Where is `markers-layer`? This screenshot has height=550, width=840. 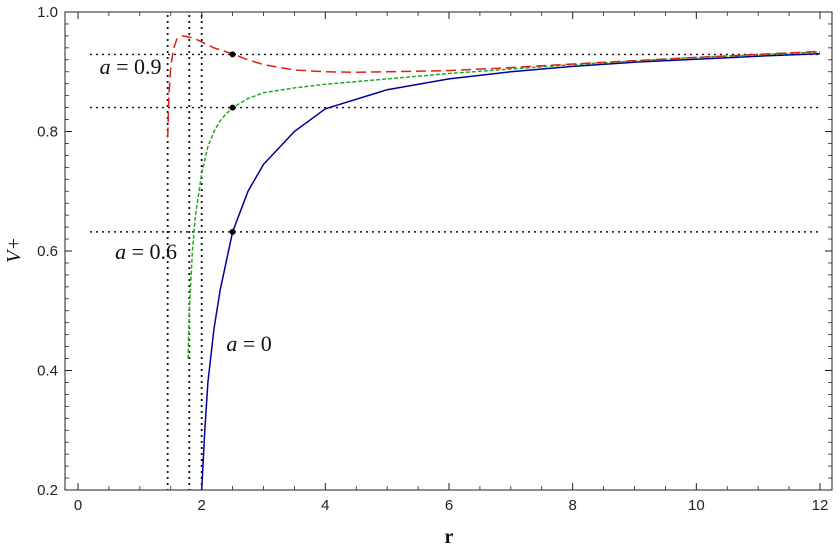
markers-layer is located at coordinates (232, 143).